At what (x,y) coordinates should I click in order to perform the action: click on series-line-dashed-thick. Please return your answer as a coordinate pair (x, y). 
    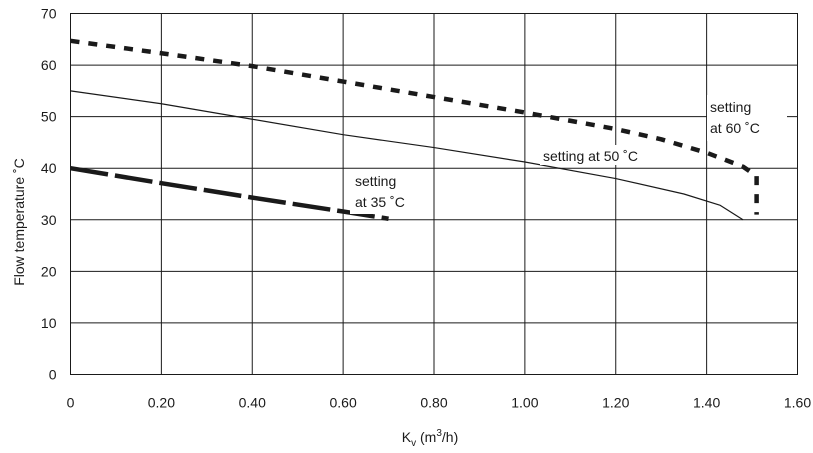
    Looking at the image, I should click on (229, 193).